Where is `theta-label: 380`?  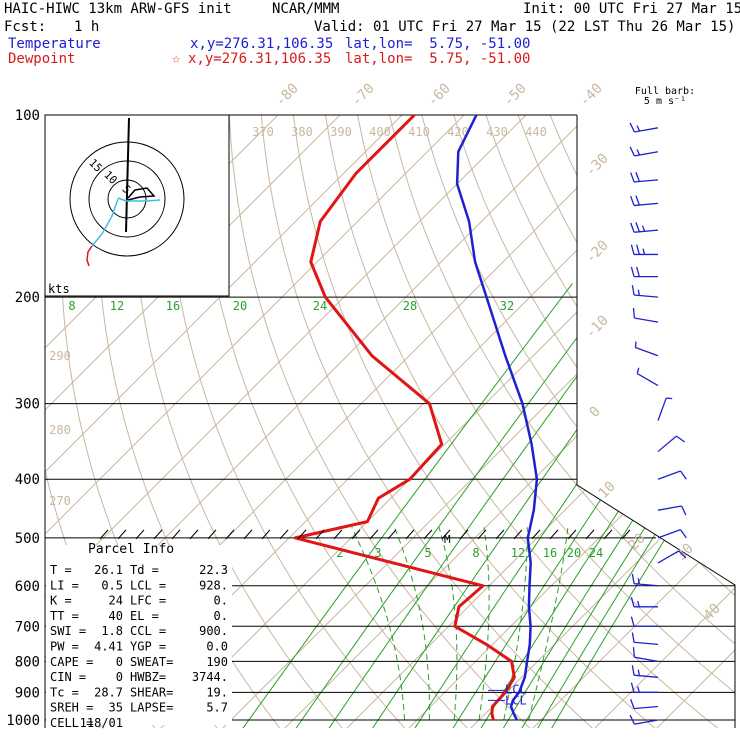
theta-label: 380 is located at coordinates (302, 132).